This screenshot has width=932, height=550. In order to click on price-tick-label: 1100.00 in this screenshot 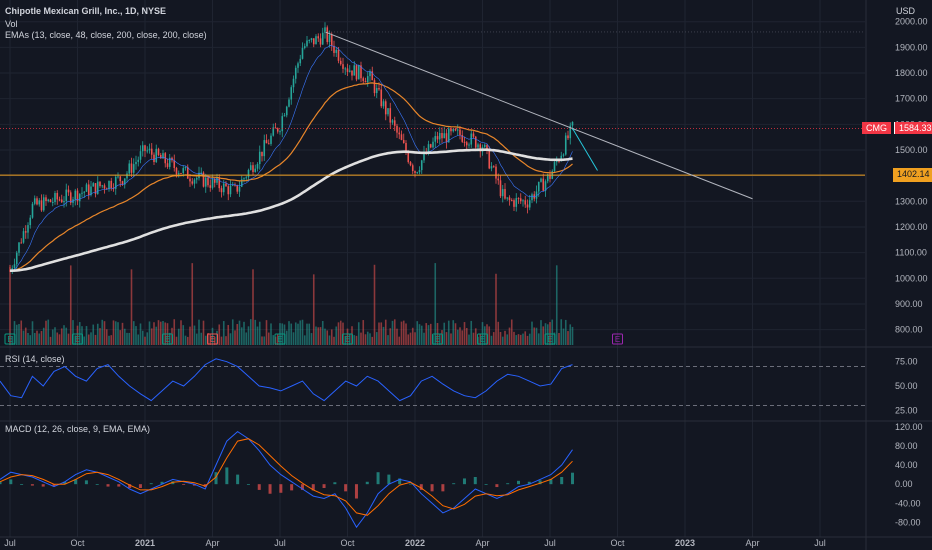, I will do `click(911, 253)`.